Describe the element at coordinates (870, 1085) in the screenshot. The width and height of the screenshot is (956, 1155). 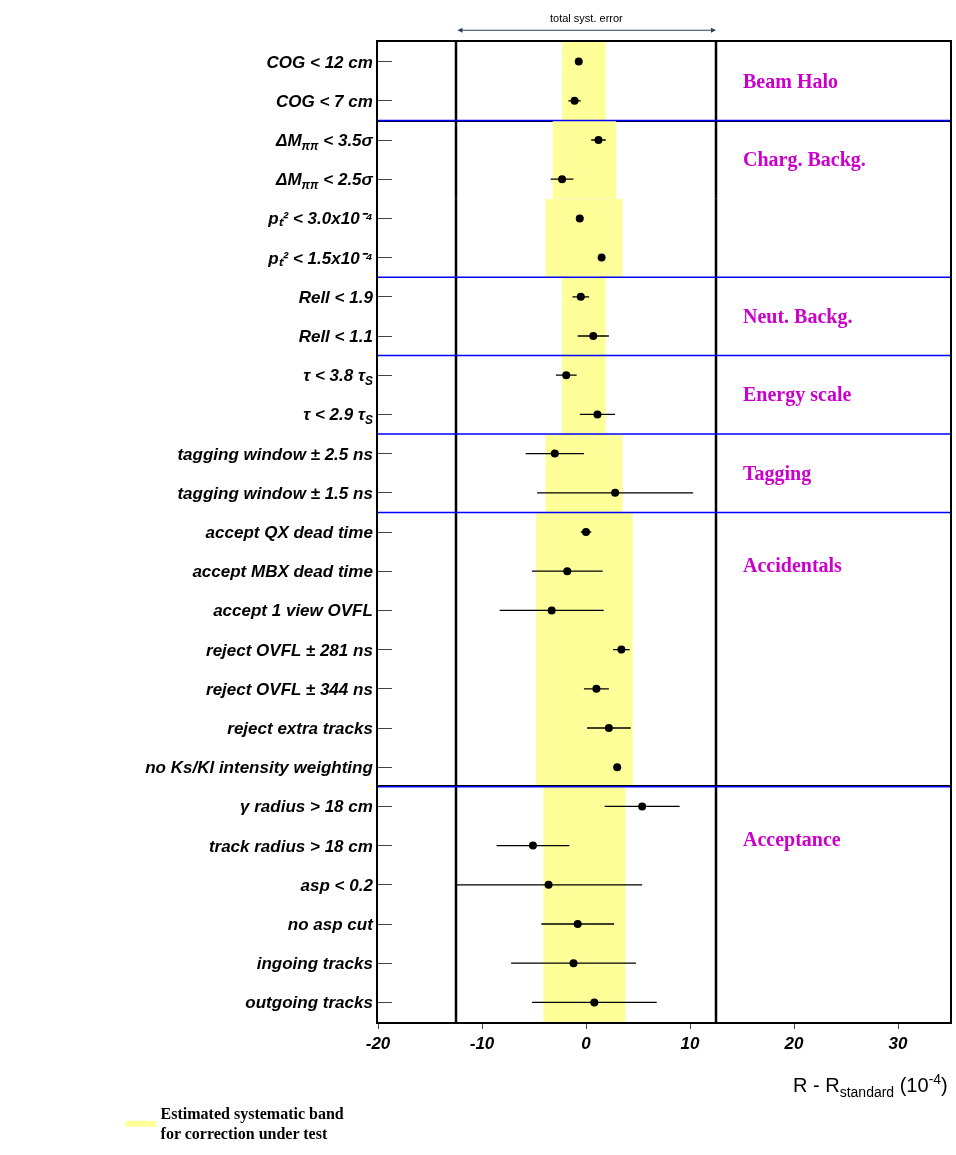
I see `x-axis-title: R - R$_{standard}$ (10$^{-4}$)` at that location.